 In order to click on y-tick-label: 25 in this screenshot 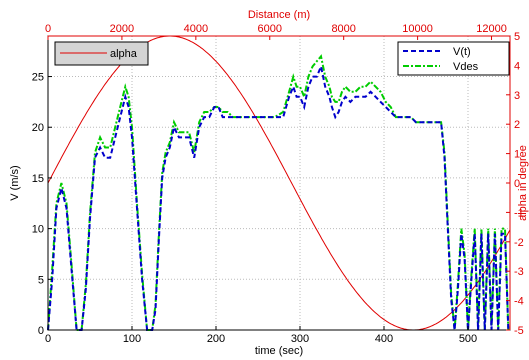, I will do `click(38, 78)`.